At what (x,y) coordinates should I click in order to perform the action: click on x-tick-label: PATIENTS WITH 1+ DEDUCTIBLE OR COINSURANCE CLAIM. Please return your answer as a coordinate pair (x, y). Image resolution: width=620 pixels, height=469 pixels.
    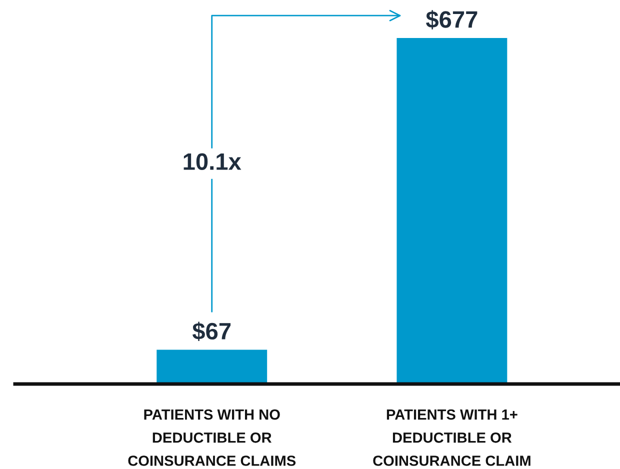
    Looking at the image, I should click on (451, 437).